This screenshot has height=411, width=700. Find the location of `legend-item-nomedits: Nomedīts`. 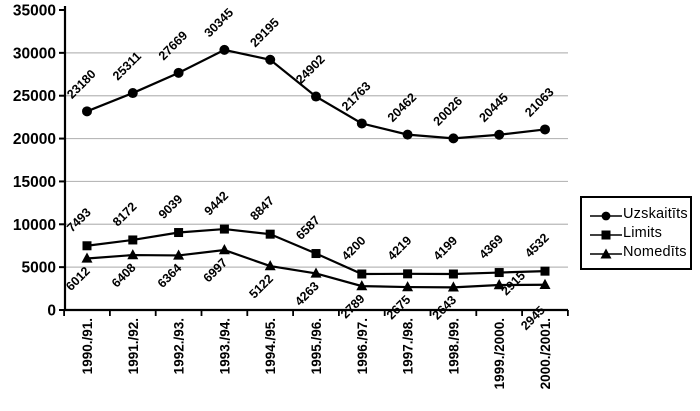

legend-item-nomedits: Nomedīts is located at coordinates (638, 252).